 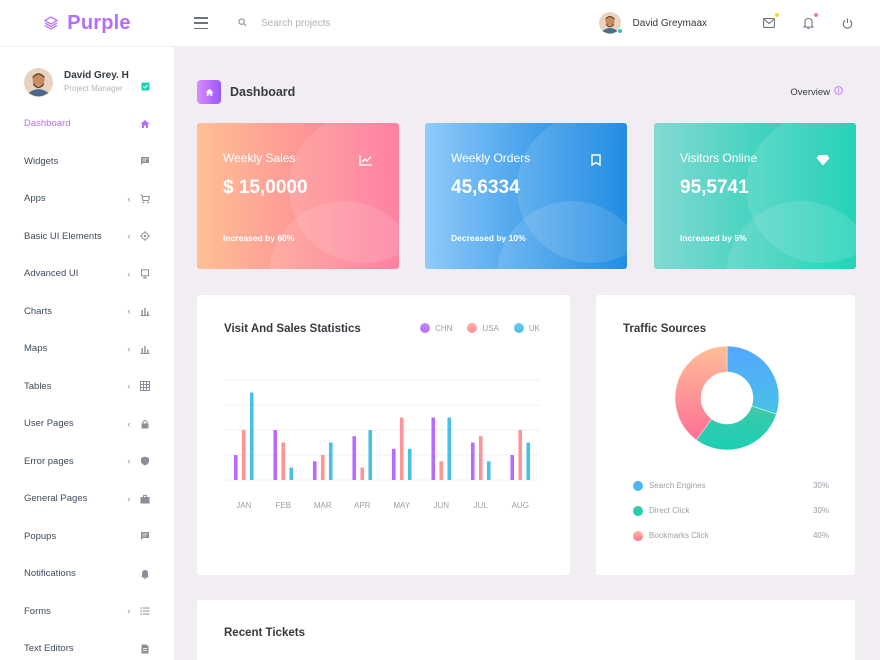 What do you see at coordinates (87, 312) in the screenshot?
I see `sidebar-item-charts: Charts ‹` at bounding box center [87, 312].